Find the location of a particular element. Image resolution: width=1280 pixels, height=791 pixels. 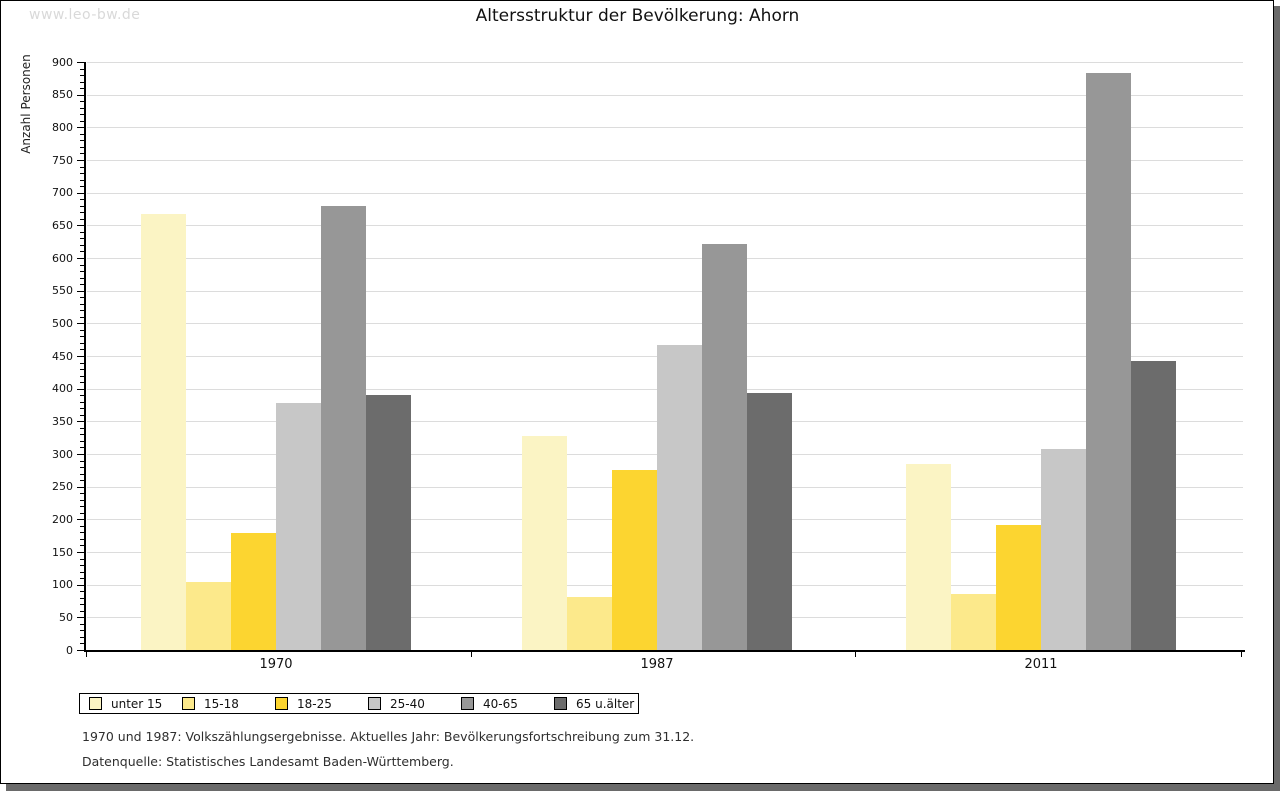

y-tick-label-200: 200 is located at coordinates (62, 519).